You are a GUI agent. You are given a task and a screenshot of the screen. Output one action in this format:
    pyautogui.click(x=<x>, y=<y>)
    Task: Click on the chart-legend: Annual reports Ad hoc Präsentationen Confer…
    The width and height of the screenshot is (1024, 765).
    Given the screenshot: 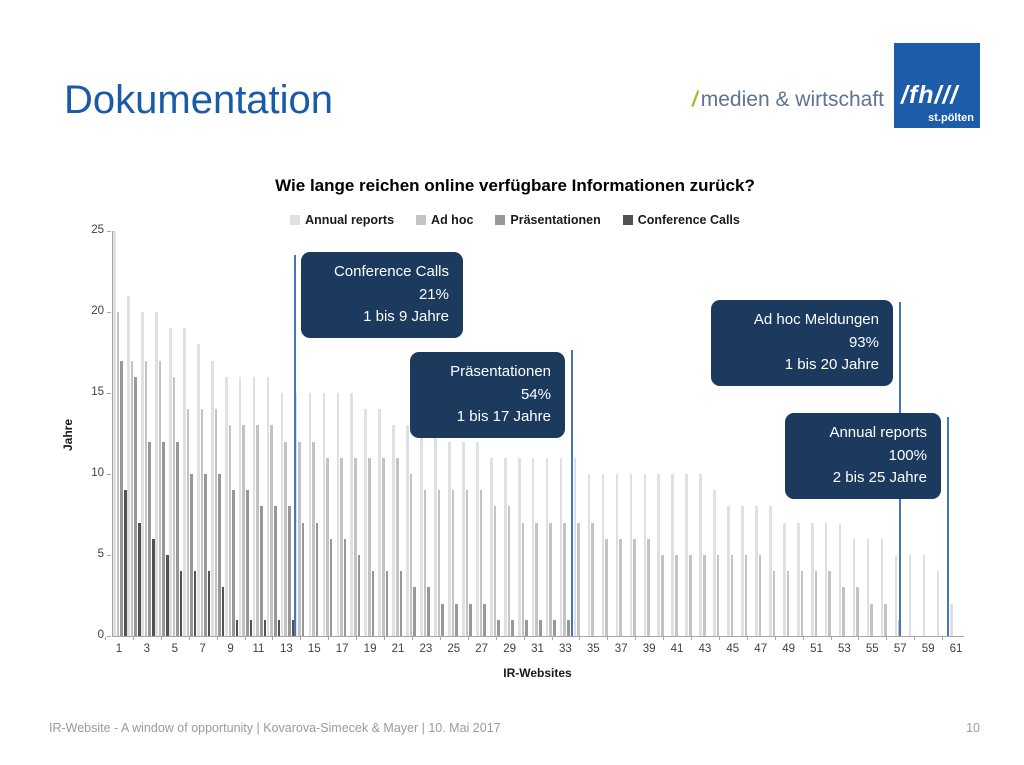 What is the action you would take?
    pyautogui.click(x=515, y=220)
    